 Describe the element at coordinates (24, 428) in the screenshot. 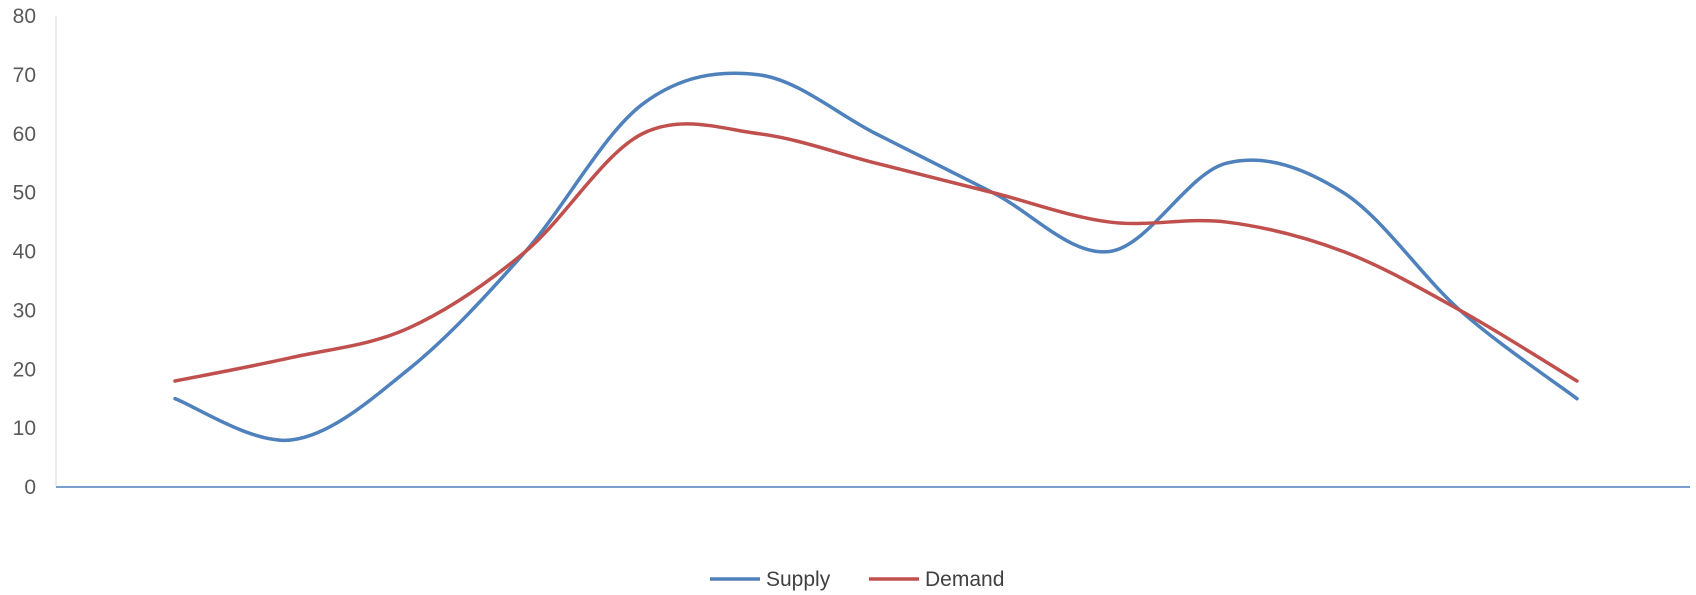

I see `y-tick-label: 10` at that location.